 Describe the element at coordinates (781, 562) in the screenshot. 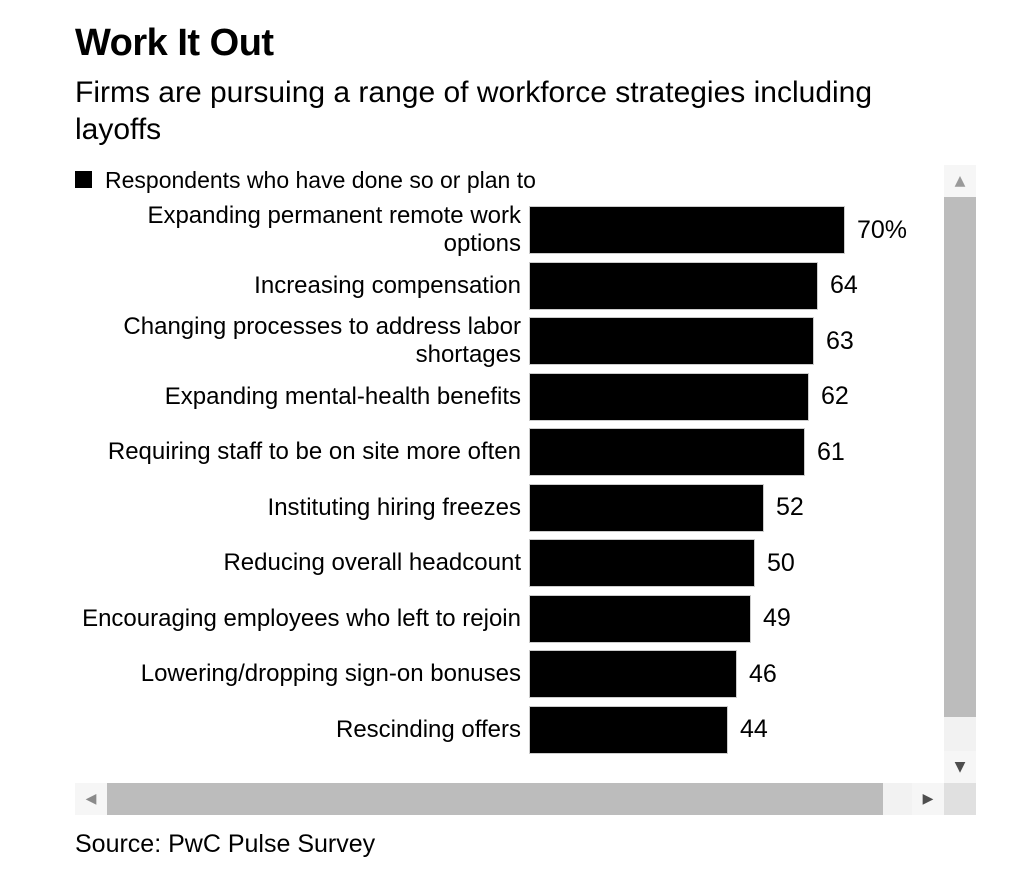

I see `bar-value-label: 50` at that location.